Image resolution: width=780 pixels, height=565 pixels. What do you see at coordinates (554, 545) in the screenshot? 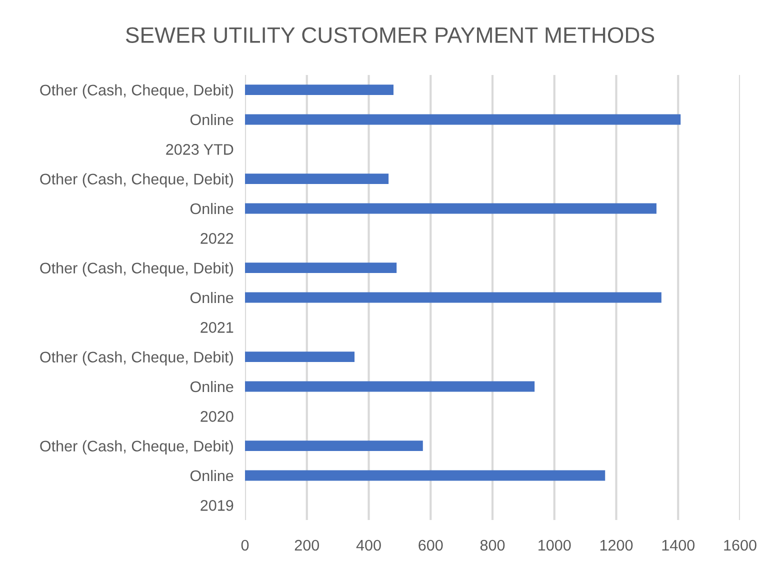
I see `x-tick-label: 1000` at bounding box center [554, 545].